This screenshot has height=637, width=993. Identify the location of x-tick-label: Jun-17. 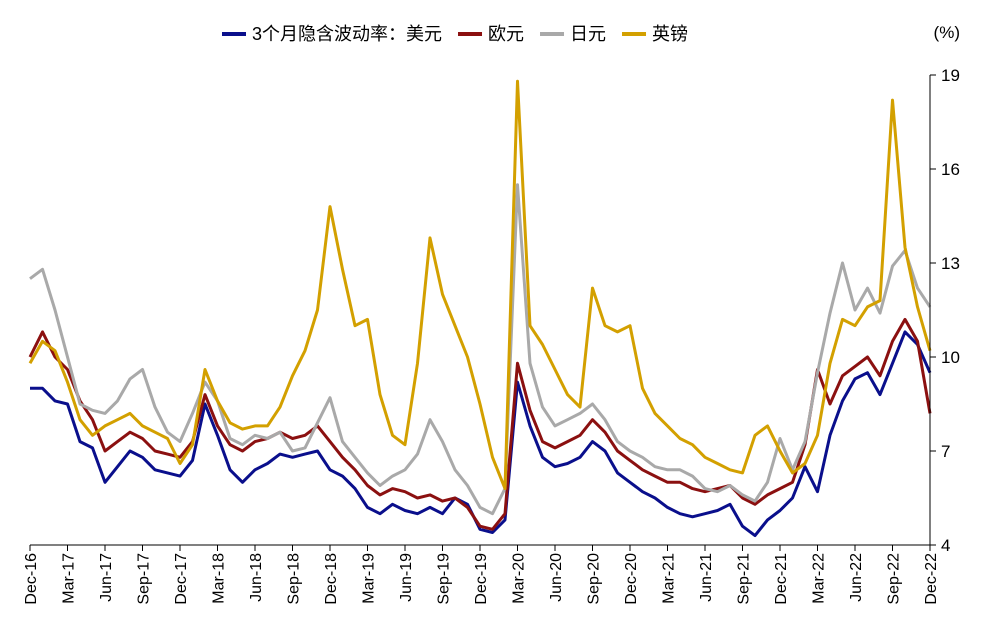
(106, 577).